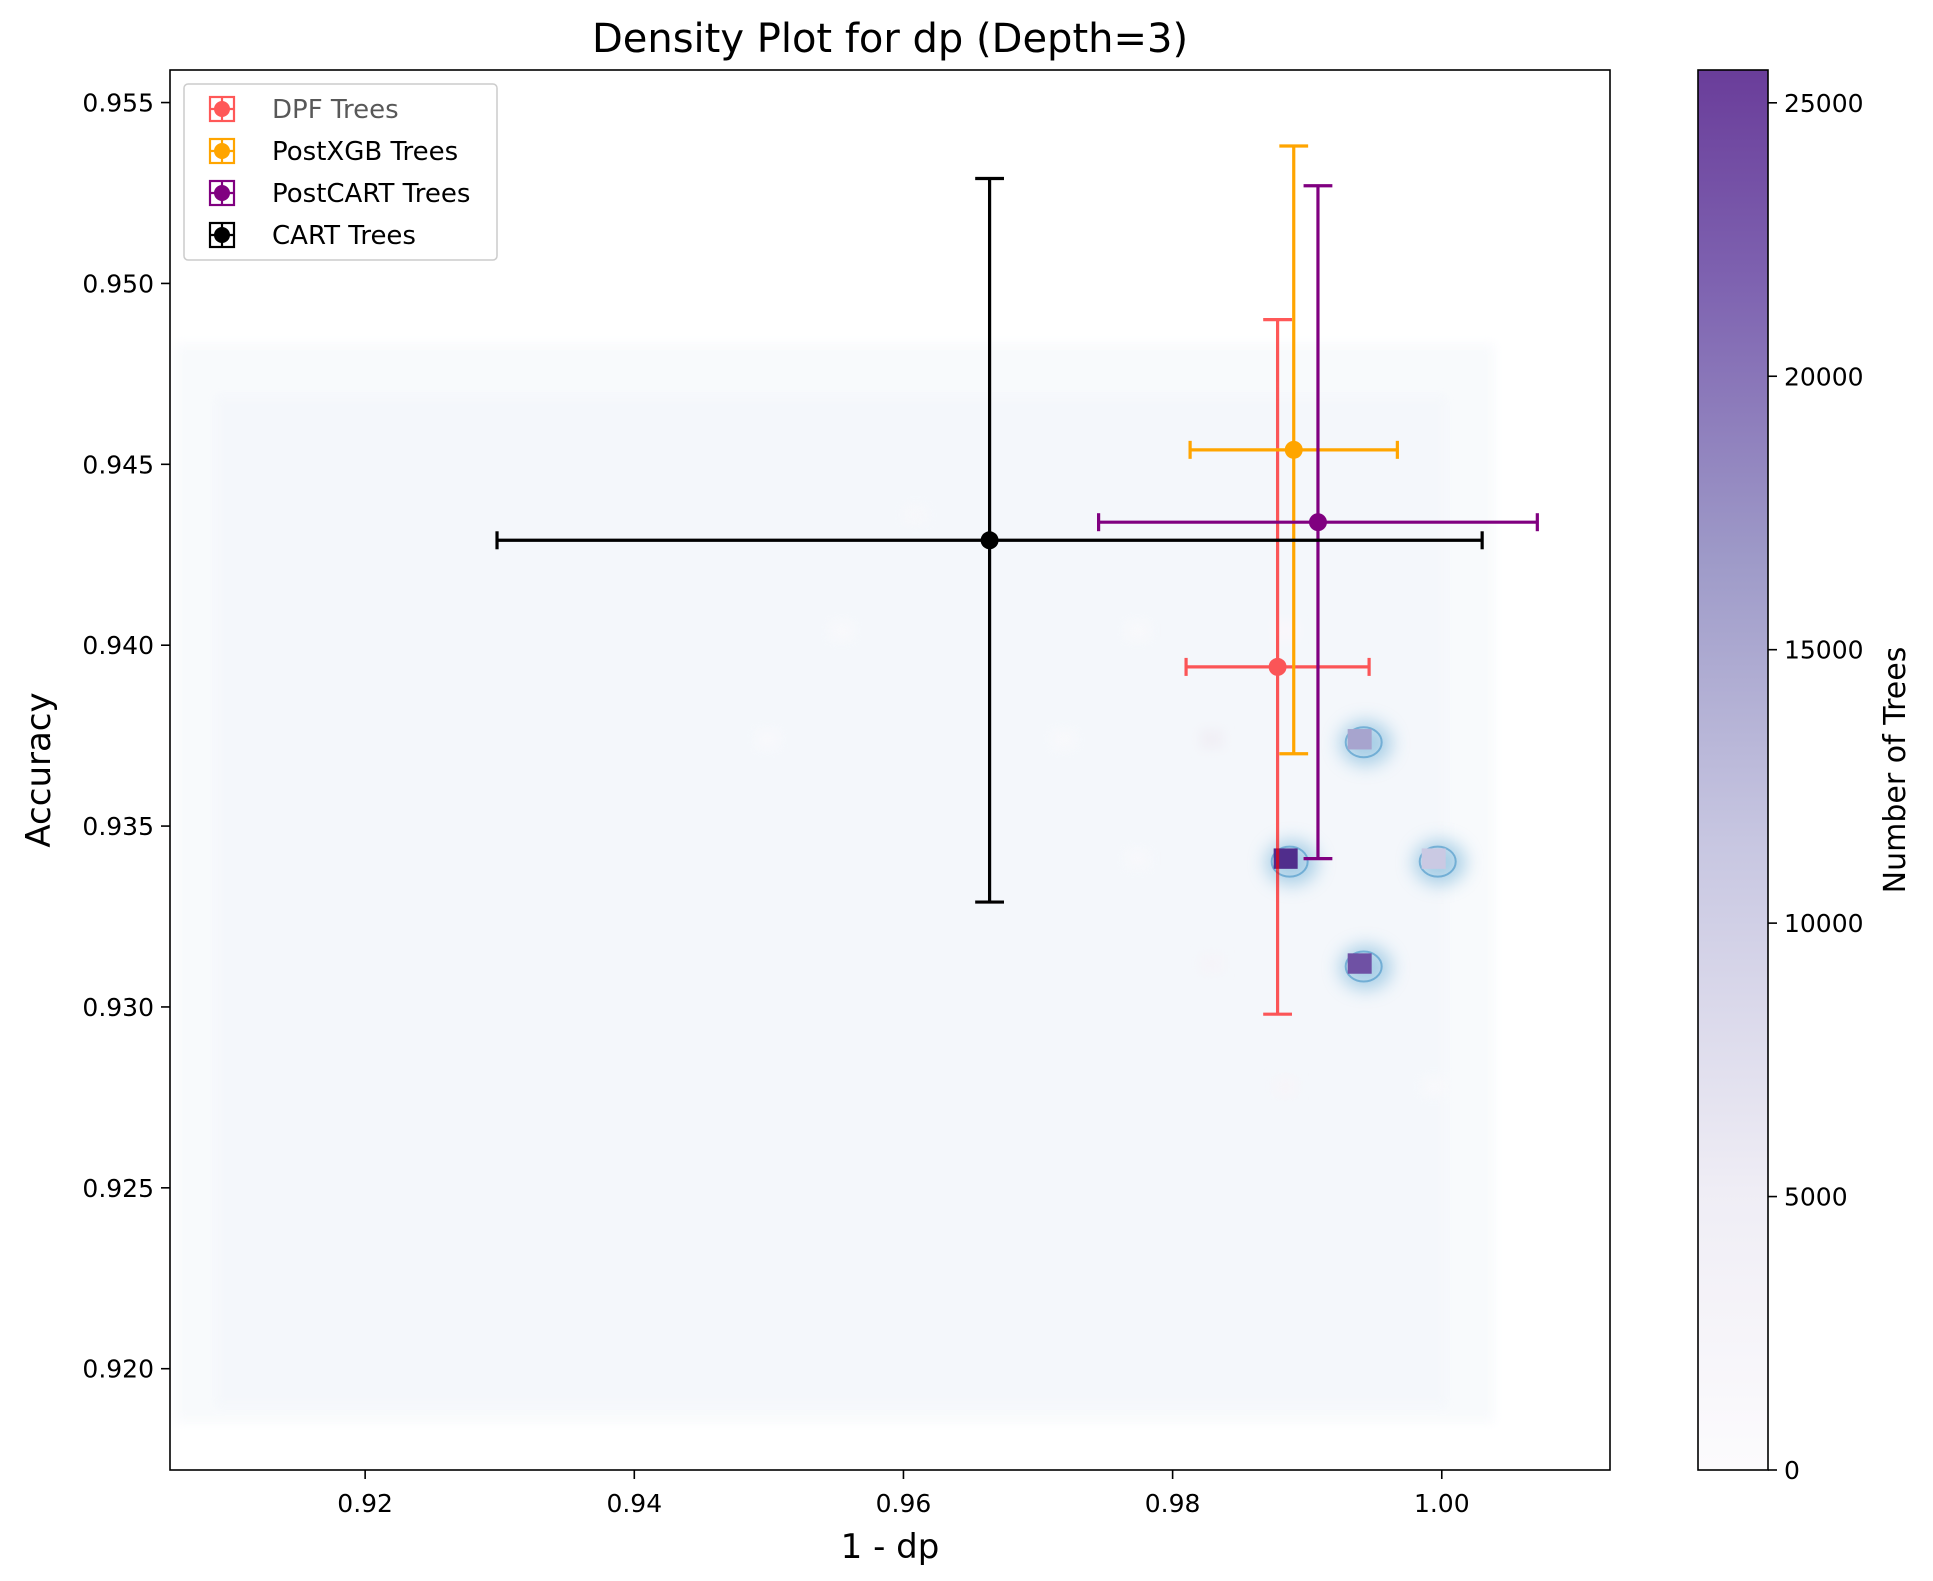 The width and height of the screenshot is (1933, 1581). Describe the element at coordinates (365, 1503) in the screenshot. I see `x-tick-label: 0.92` at that location.